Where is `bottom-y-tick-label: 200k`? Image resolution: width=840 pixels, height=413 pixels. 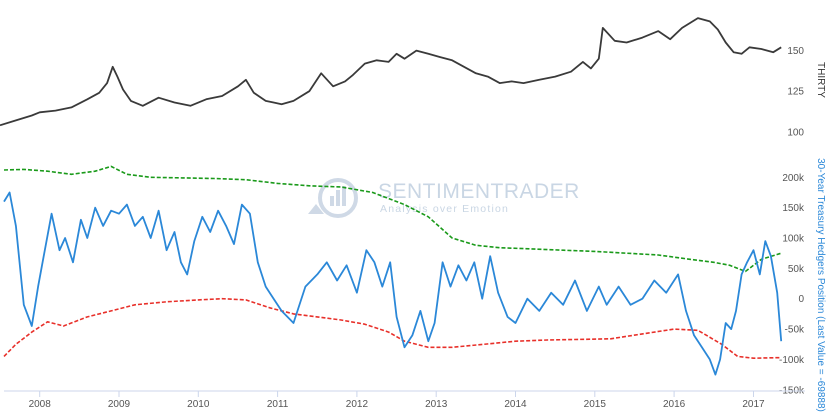 bottom-y-tick-label: 200k is located at coordinates (793, 178).